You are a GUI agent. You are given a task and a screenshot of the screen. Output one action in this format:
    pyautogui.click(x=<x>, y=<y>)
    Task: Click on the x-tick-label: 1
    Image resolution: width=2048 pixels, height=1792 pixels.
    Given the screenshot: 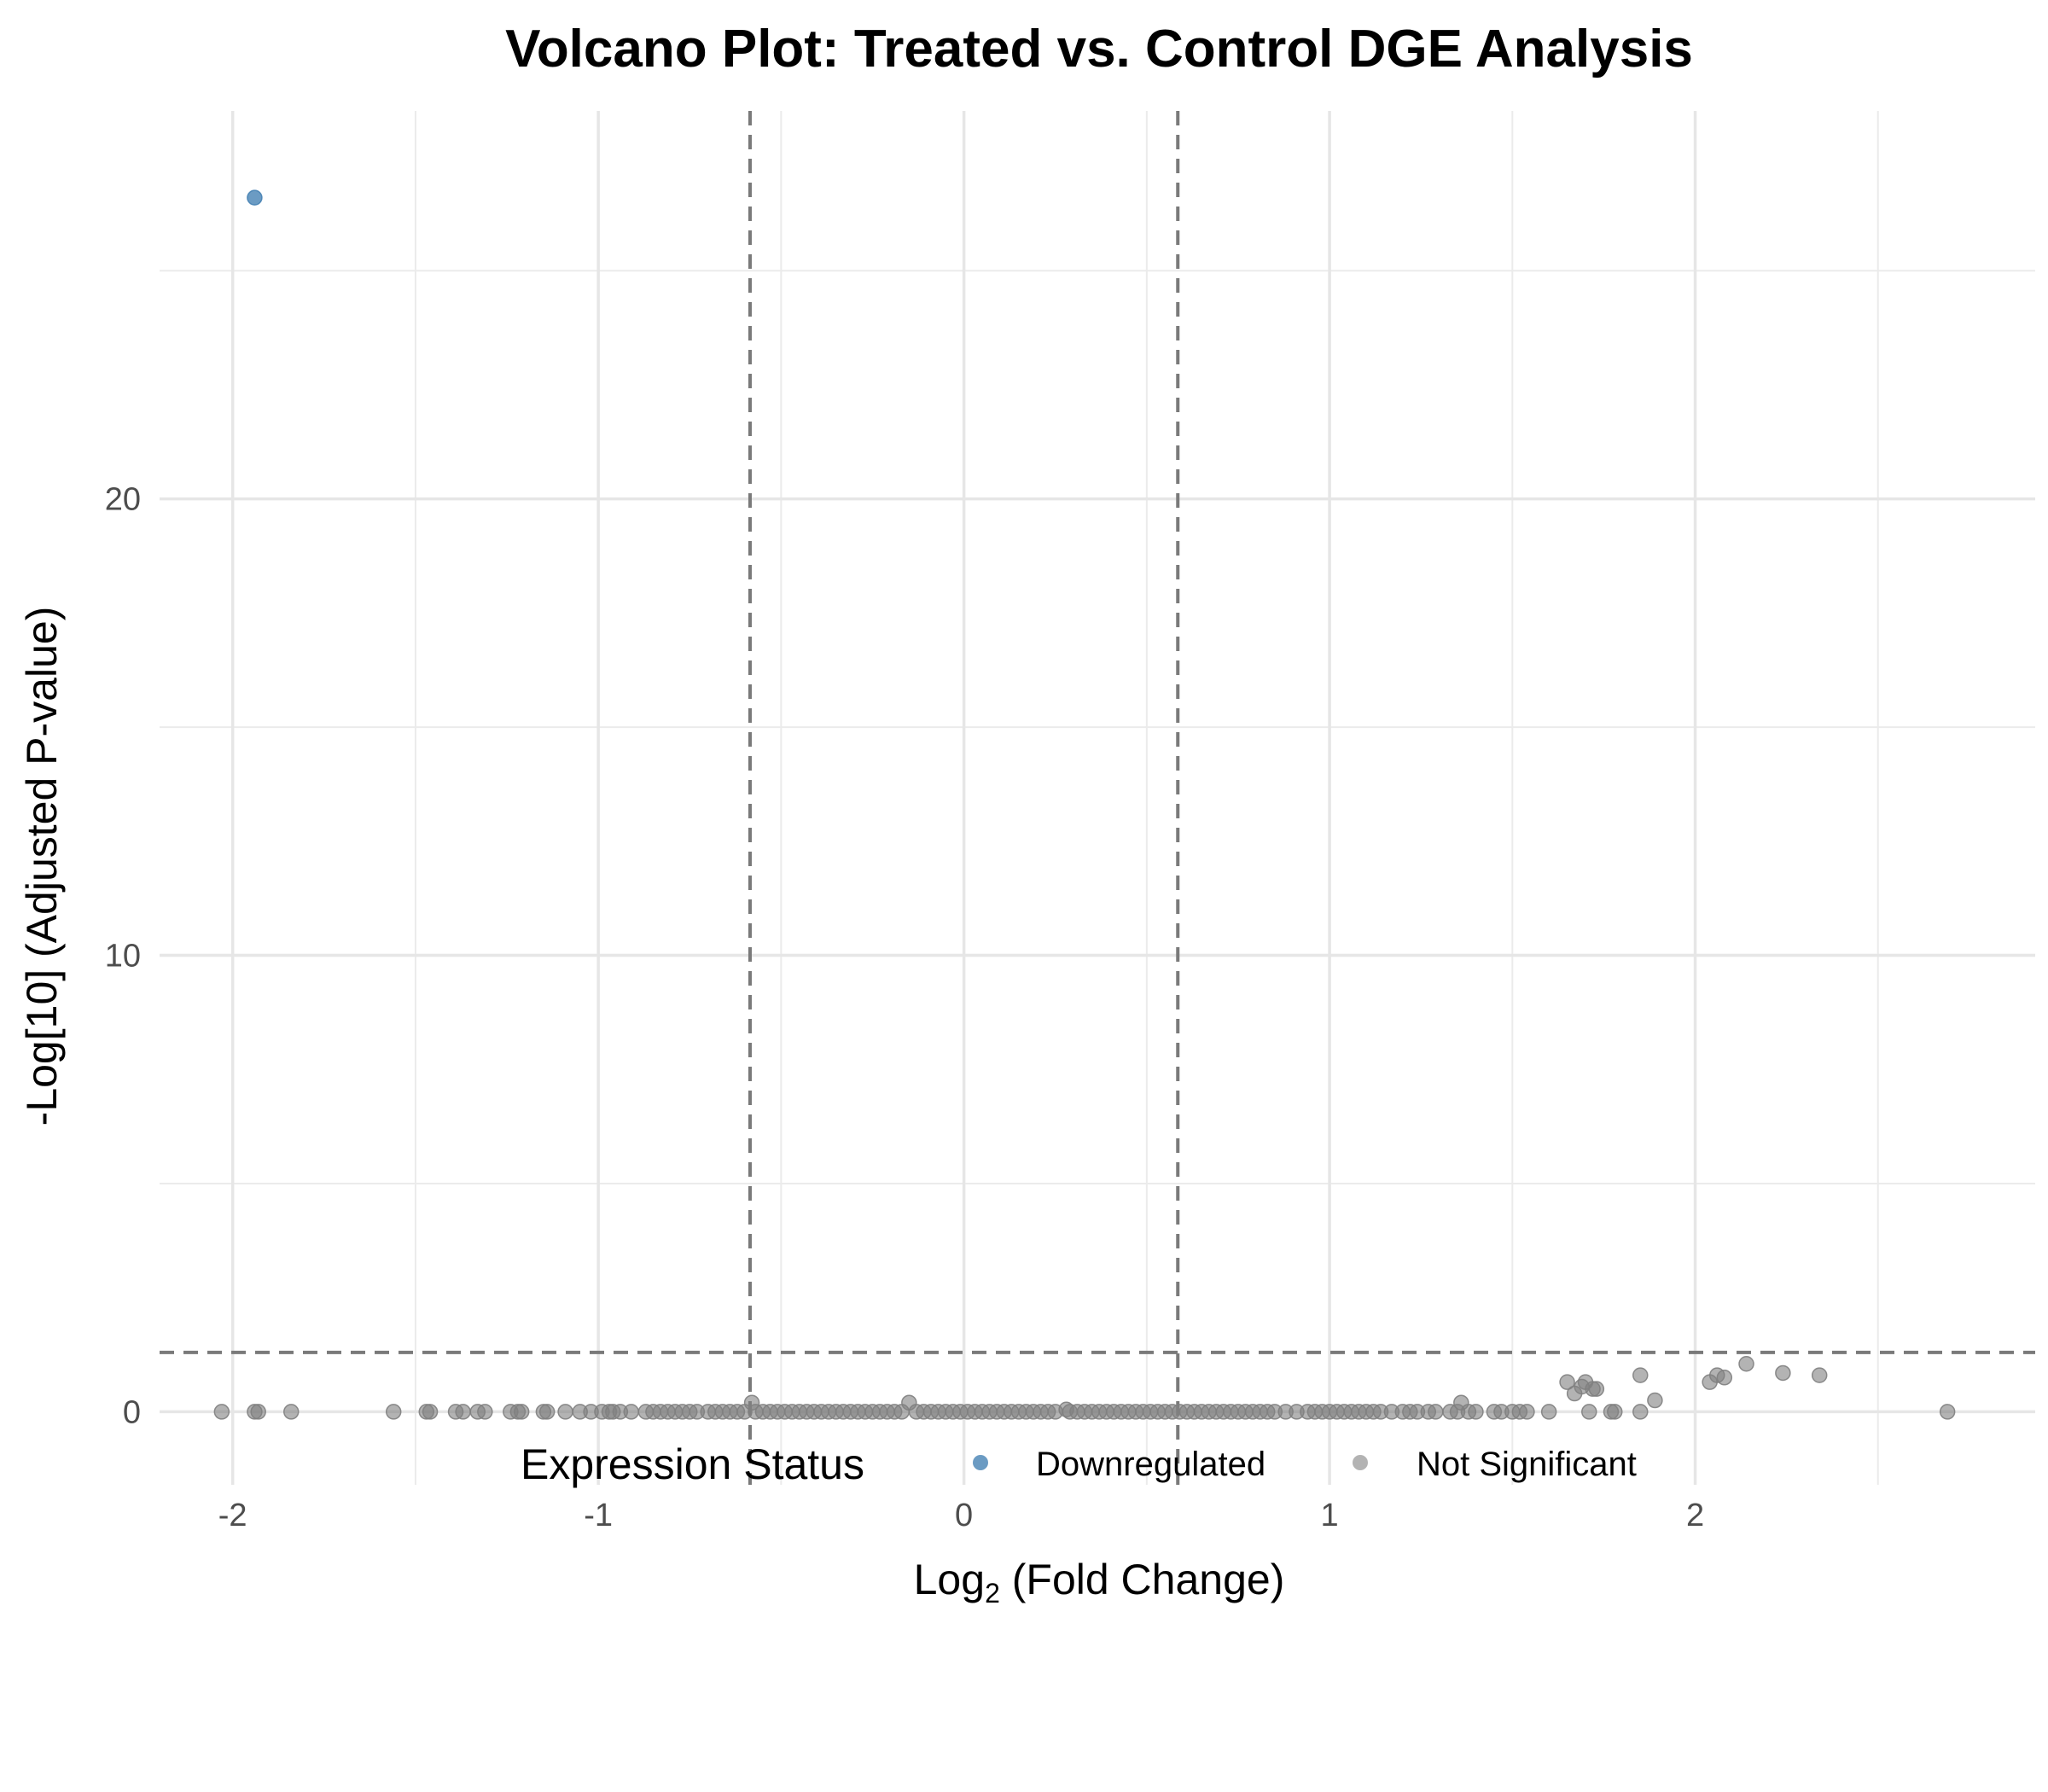 What is the action you would take?
    pyautogui.click(x=1330, y=1515)
    